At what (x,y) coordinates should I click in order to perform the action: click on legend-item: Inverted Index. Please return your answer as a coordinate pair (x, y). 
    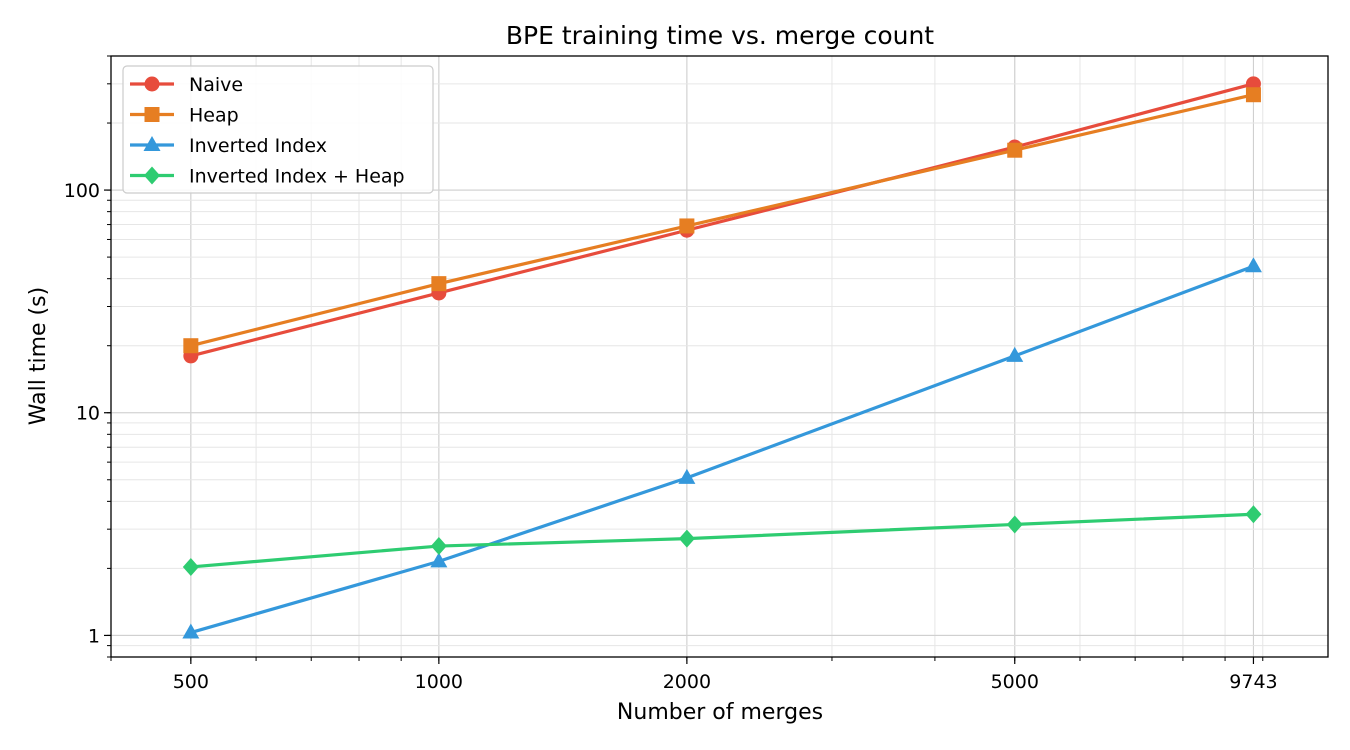
    Looking at the image, I should click on (228, 146).